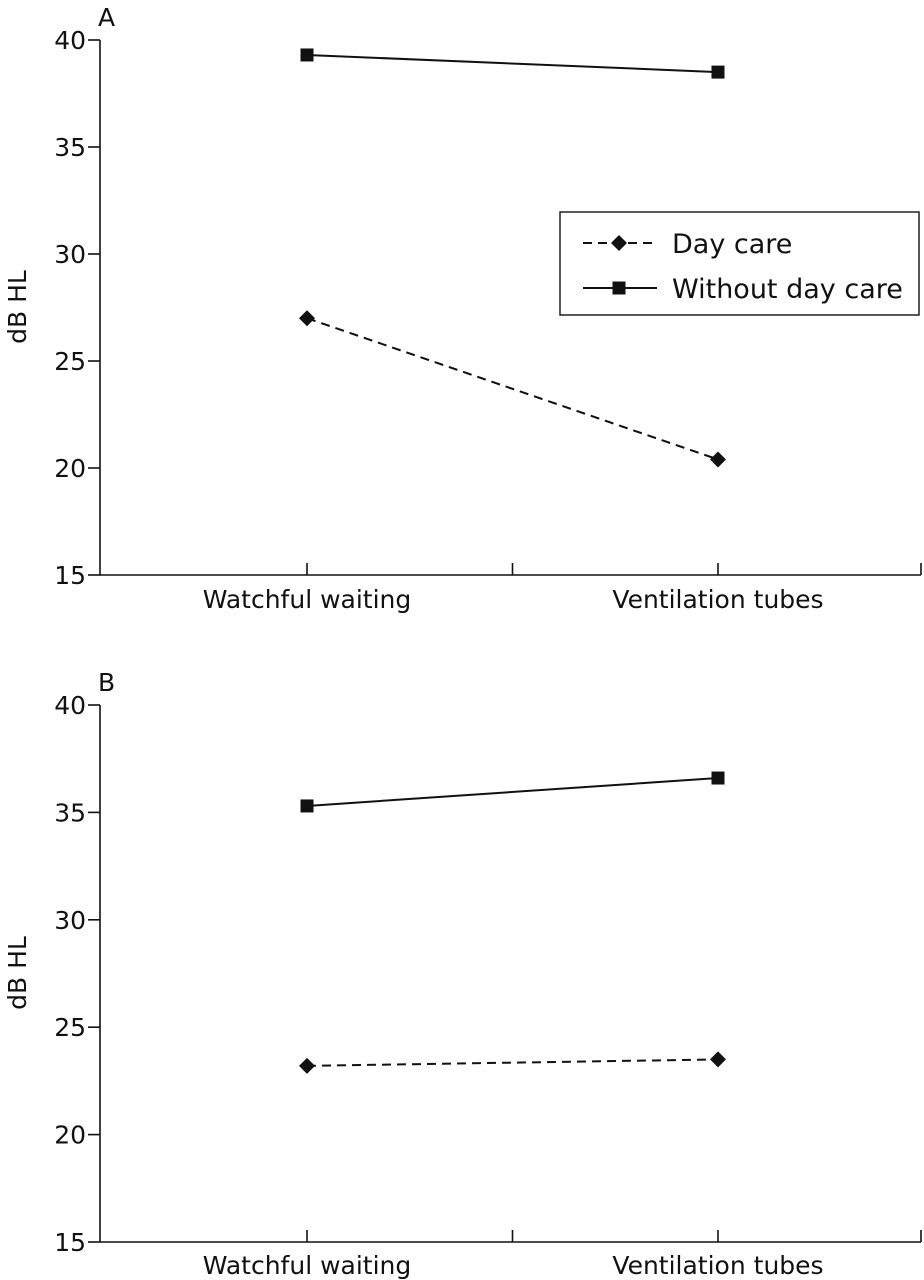 The width and height of the screenshot is (924, 1280). Describe the element at coordinates (787, 289) in the screenshot. I see `legend-label: Without day care` at that location.